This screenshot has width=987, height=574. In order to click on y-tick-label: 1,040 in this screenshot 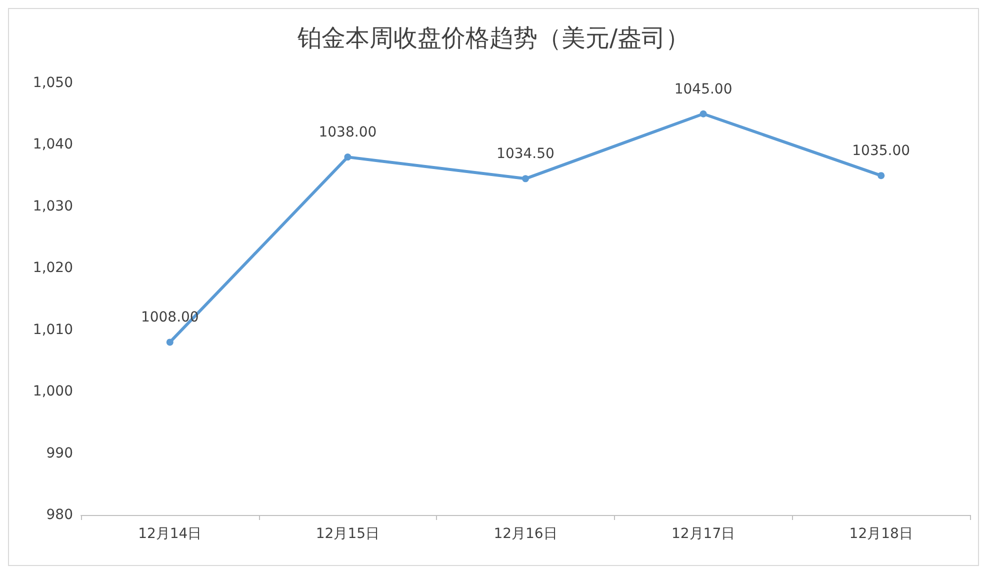, I will do `click(52, 144)`.